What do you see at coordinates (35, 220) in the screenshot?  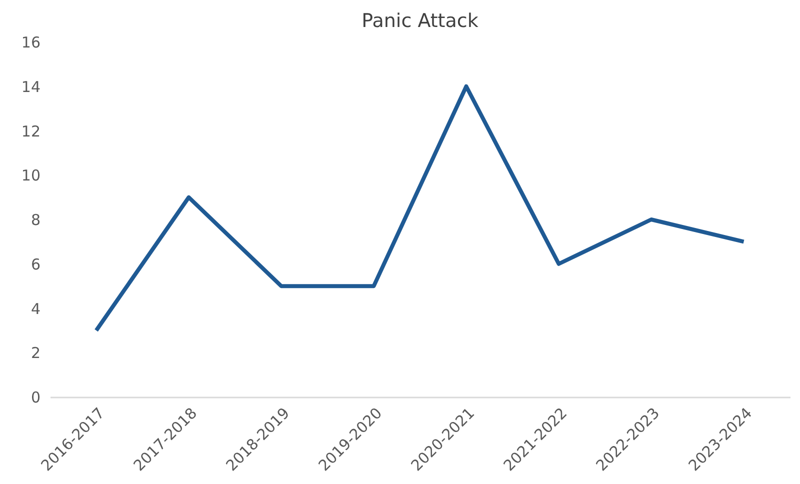 I see `y-tick-label: 8` at bounding box center [35, 220].